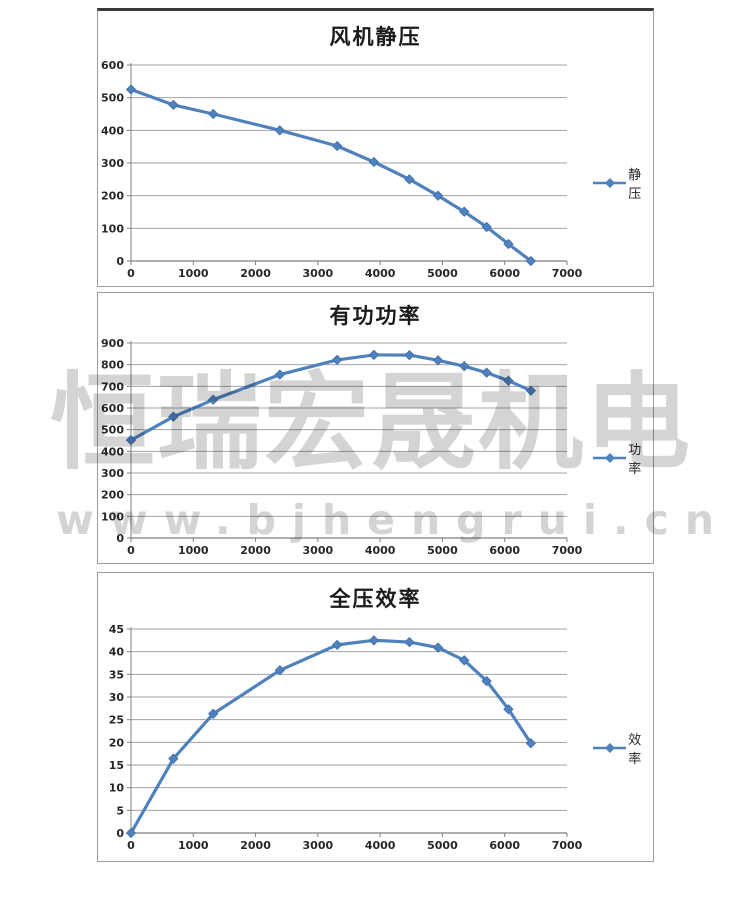 The image size is (750, 900). Describe the element at coordinates (375, 316) in the screenshot. I see `chart-title-active-power: 有功功率` at that location.